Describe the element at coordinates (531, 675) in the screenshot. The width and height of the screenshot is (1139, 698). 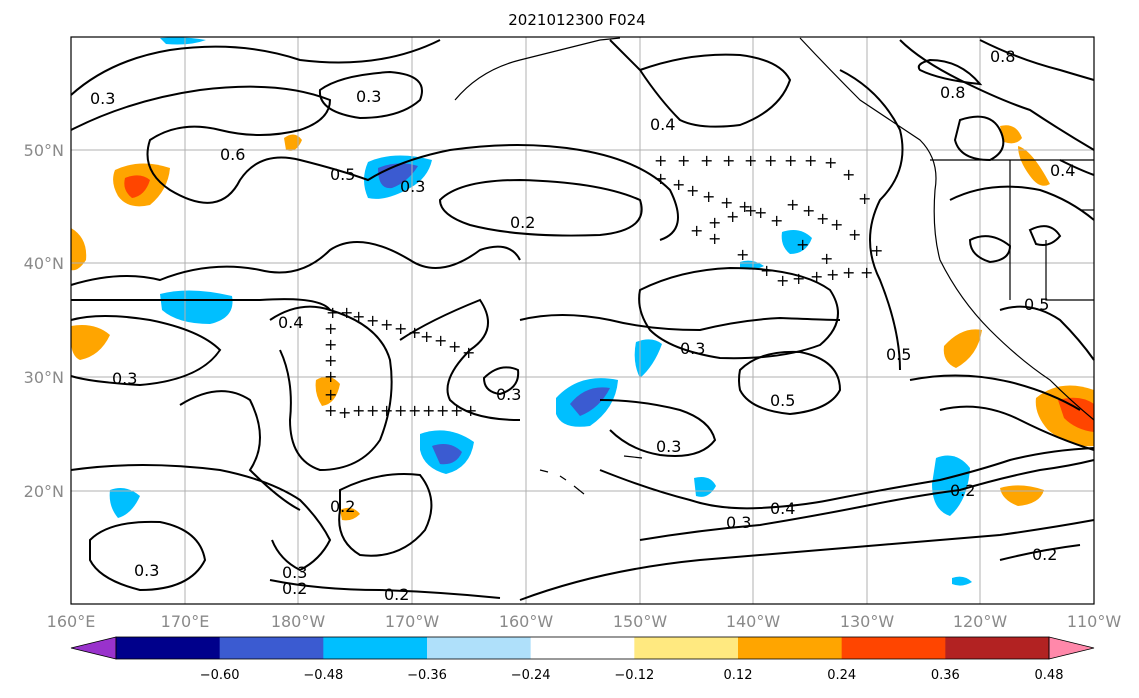
I see `colorbar-tick-label: −0.24` at that location.